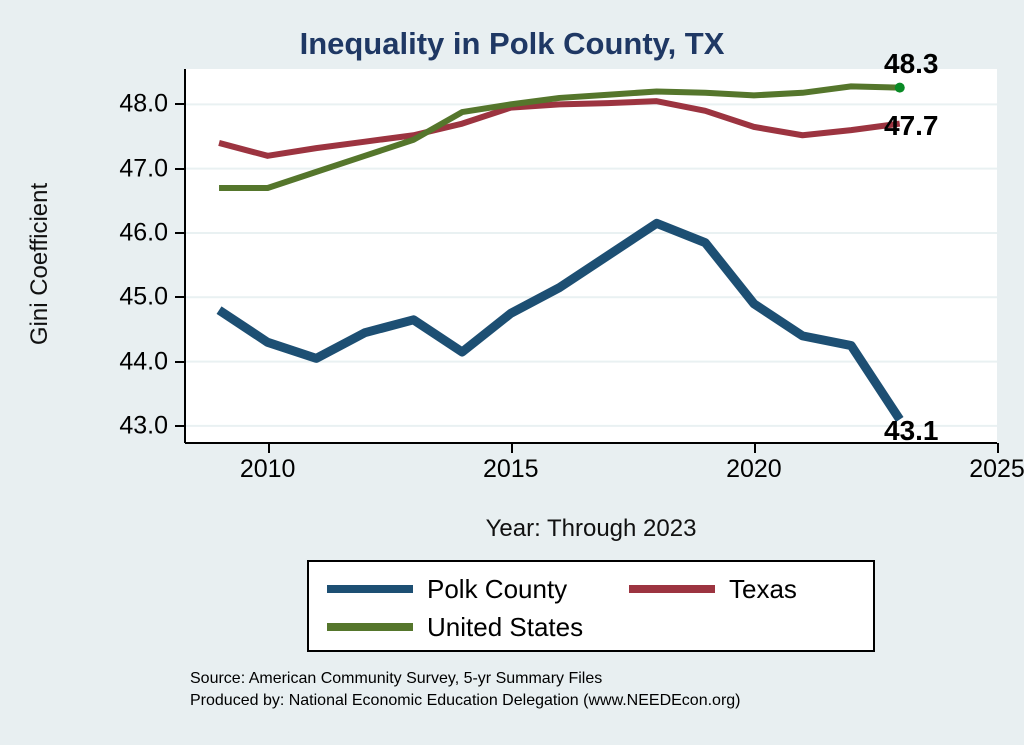  What do you see at coordinates (370, 589) in the screenshot?
I see `legend-swatch-polk-county` at bounding box center [370, 589].